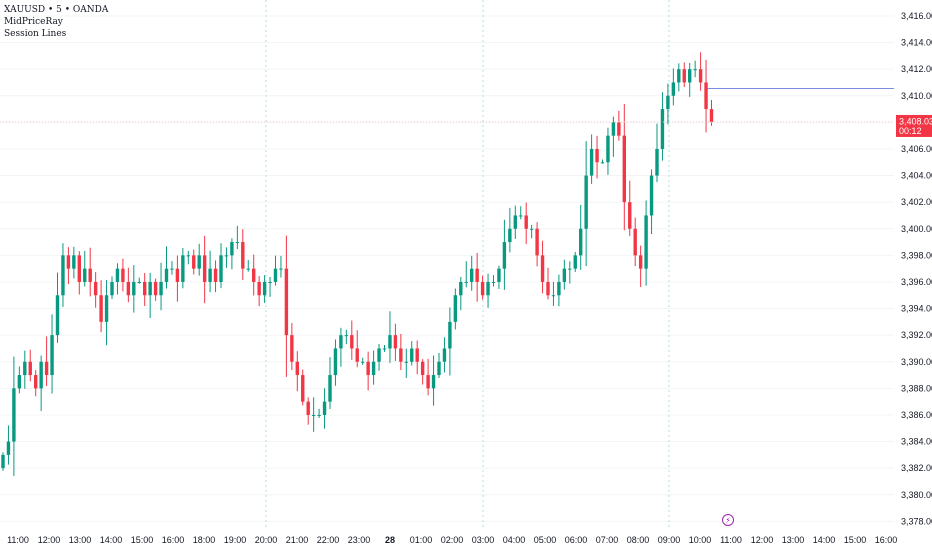 Image resolution: width=932 pixels, height=550 pixels. What do you see at coordinates (266, 540) in the screenshot?
I see `time-tick-label: 20:00` at bounding box center [266, 540].